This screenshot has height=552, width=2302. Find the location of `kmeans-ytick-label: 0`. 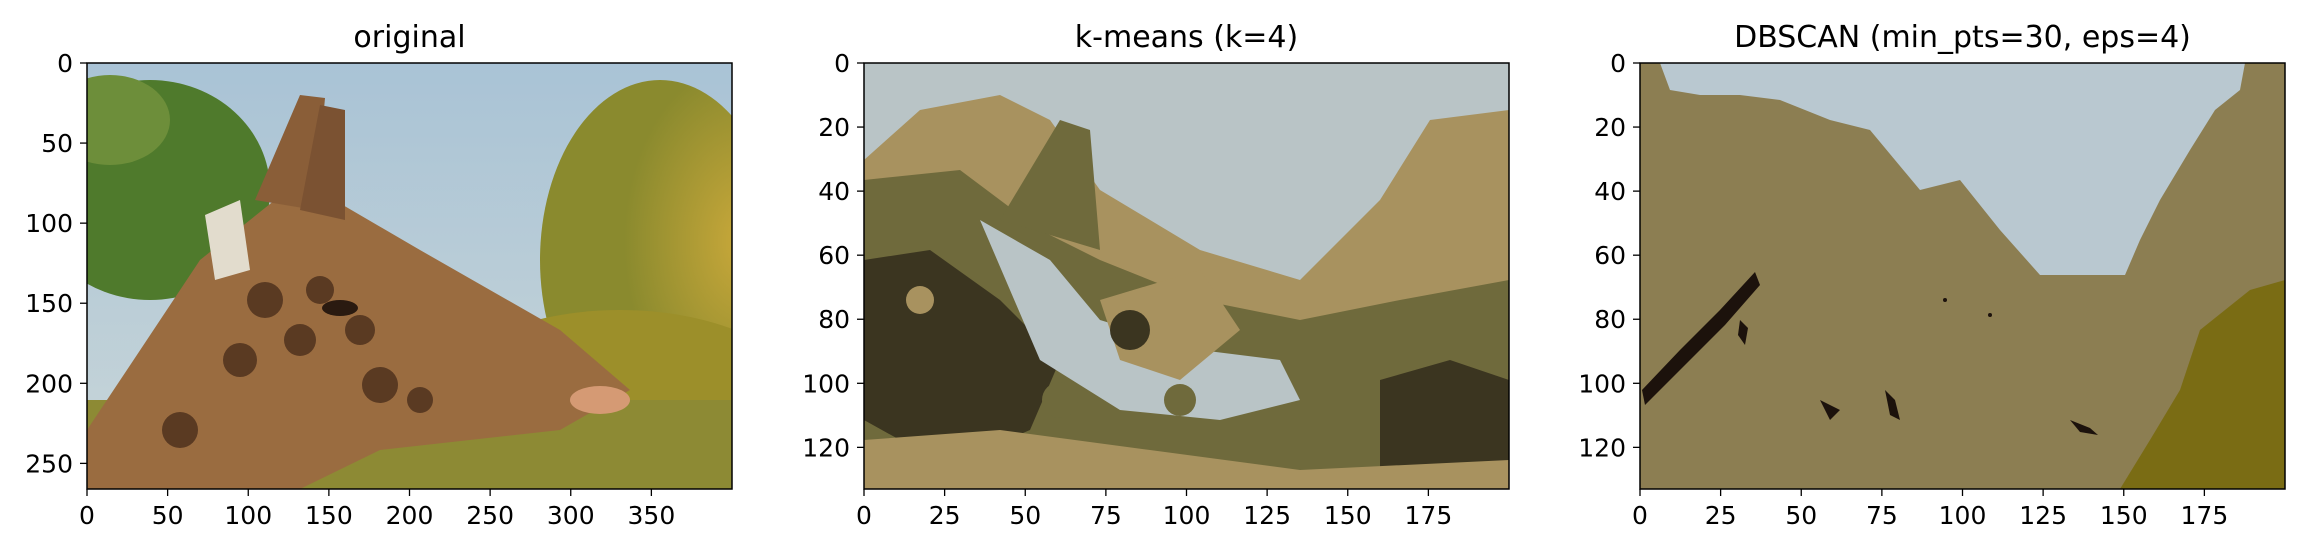

kmeans-ytick-label: 0 is located at coordinates (842, 63).